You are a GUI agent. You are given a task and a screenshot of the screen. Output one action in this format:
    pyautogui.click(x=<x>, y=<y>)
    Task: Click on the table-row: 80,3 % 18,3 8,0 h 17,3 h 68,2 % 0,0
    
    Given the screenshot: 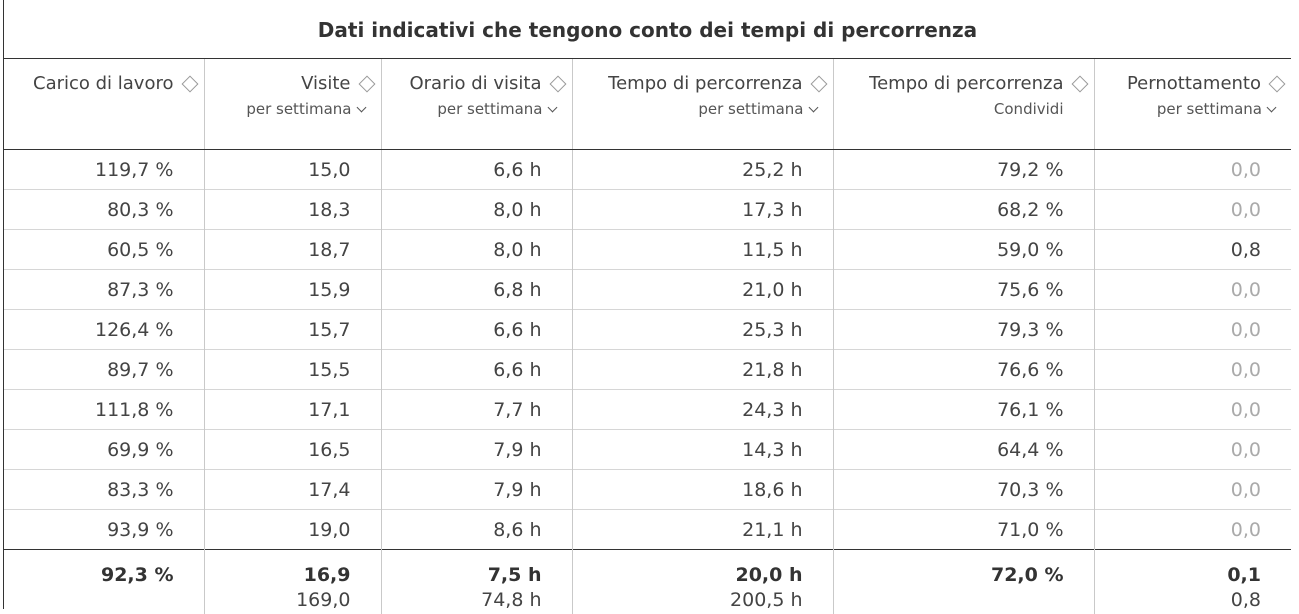 What is the action you would take?
    pyautogui.click(x=647, y=209)
    